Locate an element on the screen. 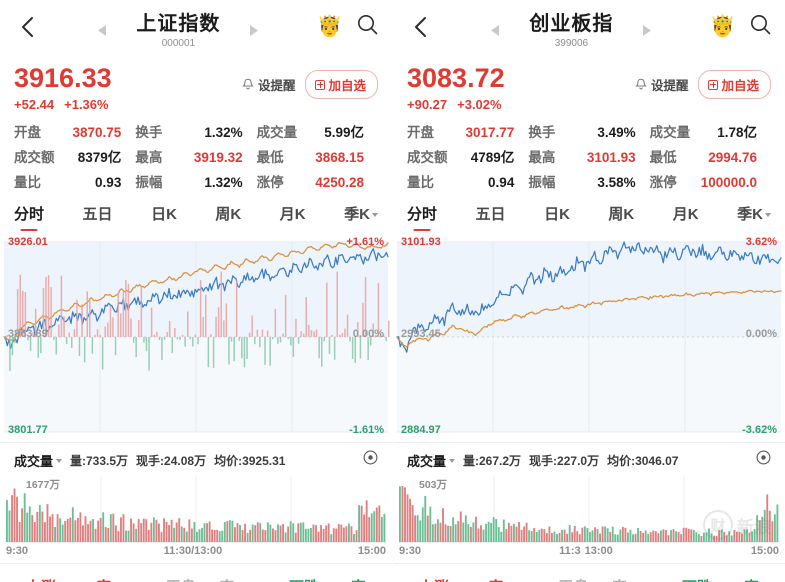  change-percent: +3.02% is located at coordinates (479, 104).